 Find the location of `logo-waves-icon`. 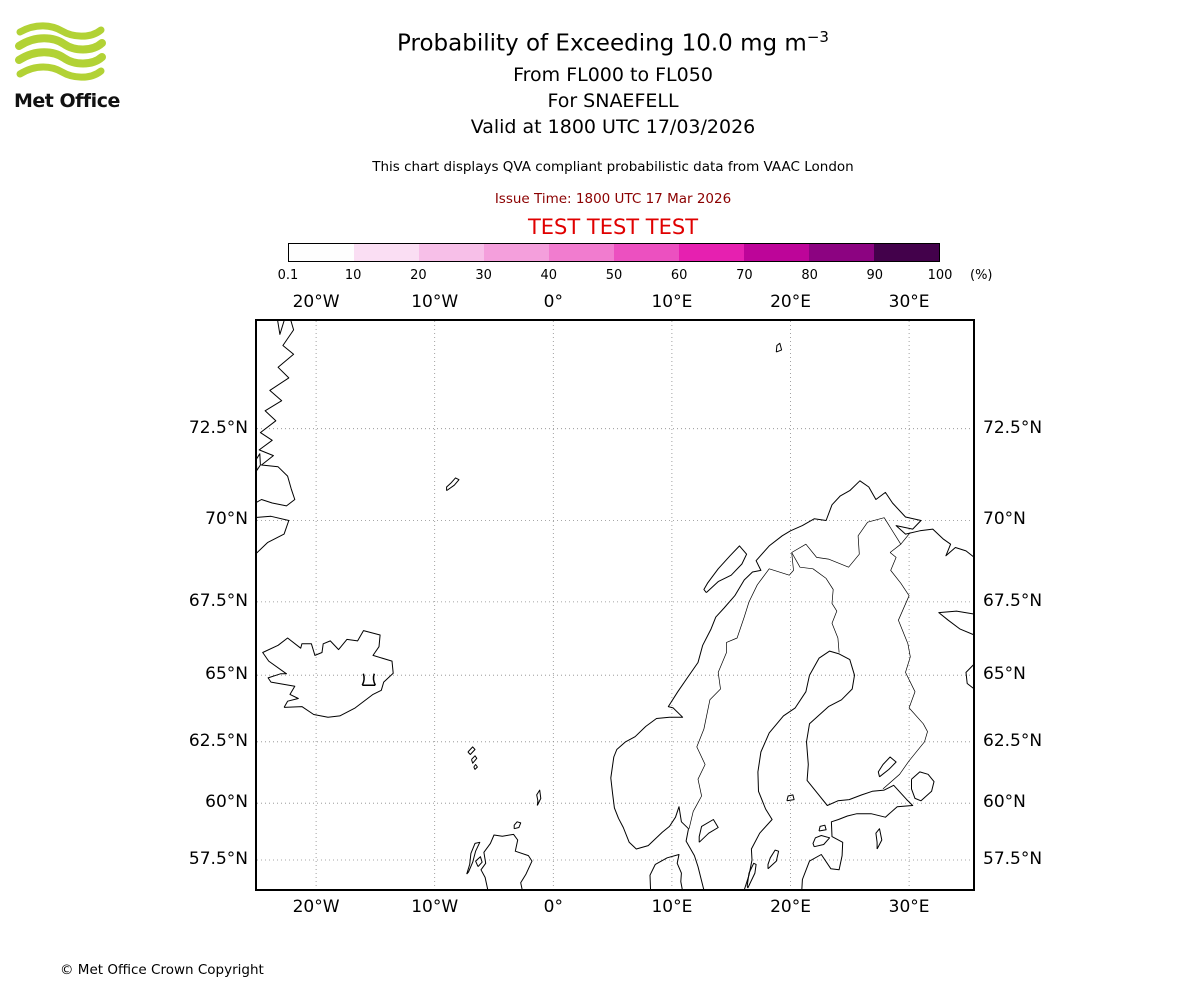

logo-waves-icon is located at coordinates (60, 51).